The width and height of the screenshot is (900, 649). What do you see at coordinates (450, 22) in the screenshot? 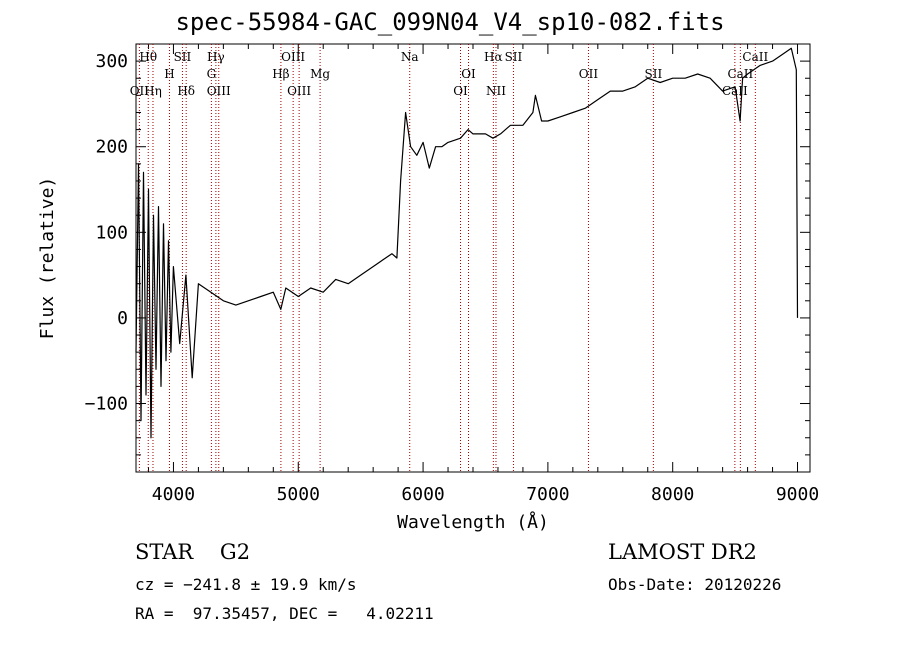
I see `chart-title: spec-55984-GAC_099N04_V4_sp10-082.fits` at bounding box center [450, 22].